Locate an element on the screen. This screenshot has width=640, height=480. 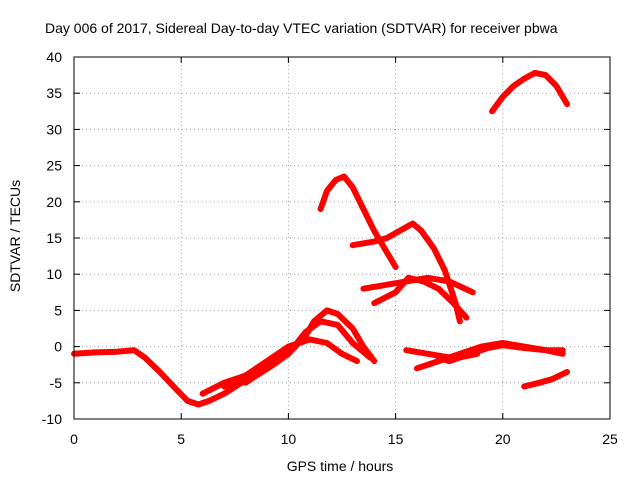
x-tick-label: 10 is located at coordinates (289, 439).